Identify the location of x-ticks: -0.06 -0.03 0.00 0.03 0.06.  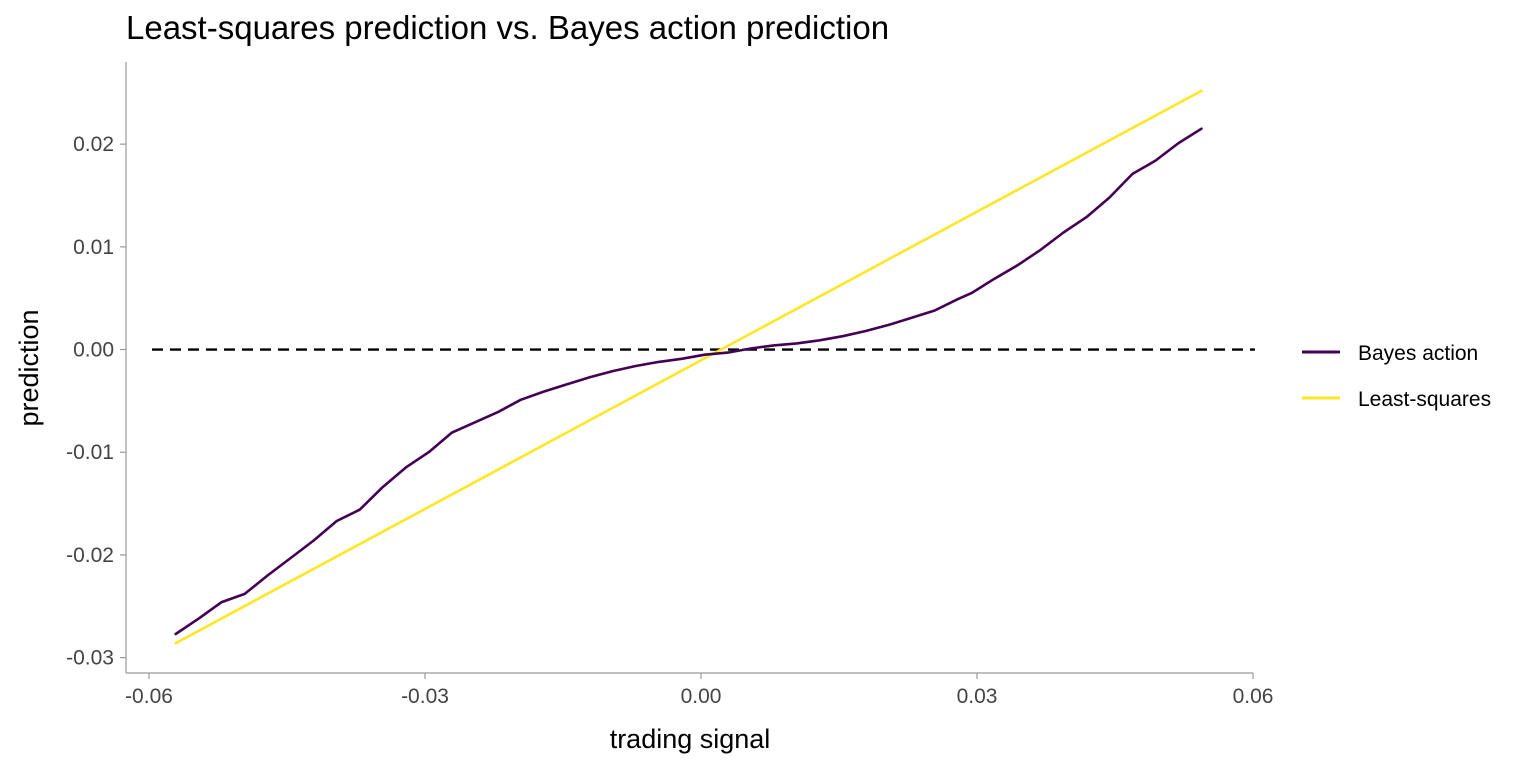
(699, 690).